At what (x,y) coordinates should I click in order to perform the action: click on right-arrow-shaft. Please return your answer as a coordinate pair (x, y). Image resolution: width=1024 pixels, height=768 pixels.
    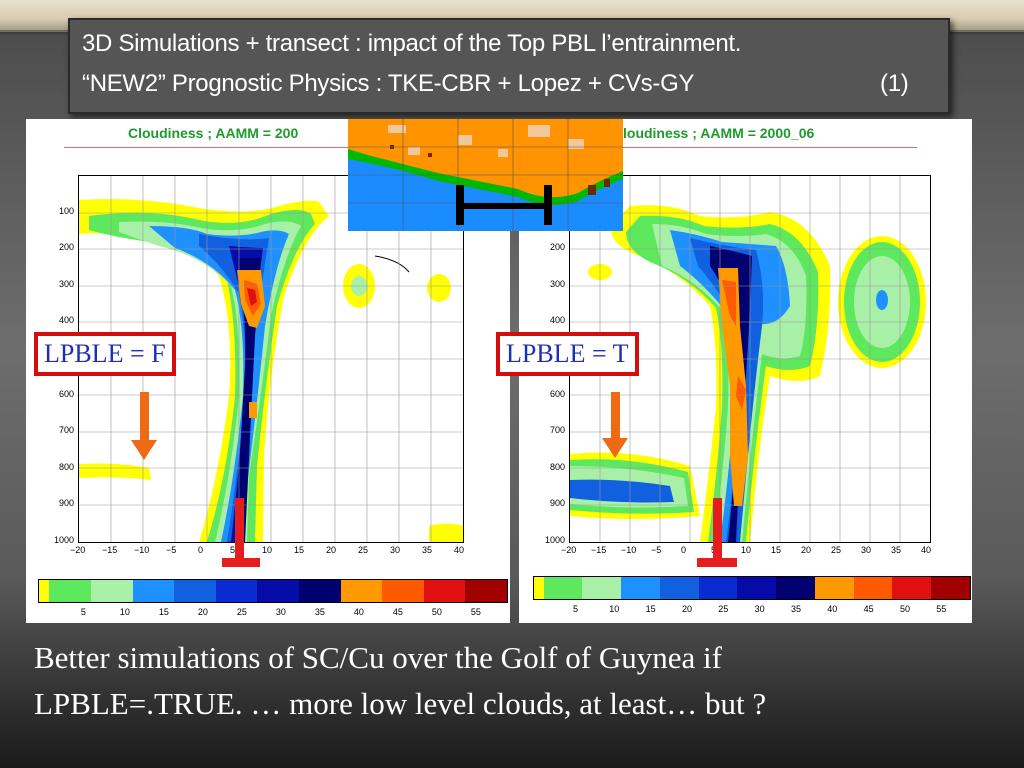
    Looking at the image, I should click on (615, 416).